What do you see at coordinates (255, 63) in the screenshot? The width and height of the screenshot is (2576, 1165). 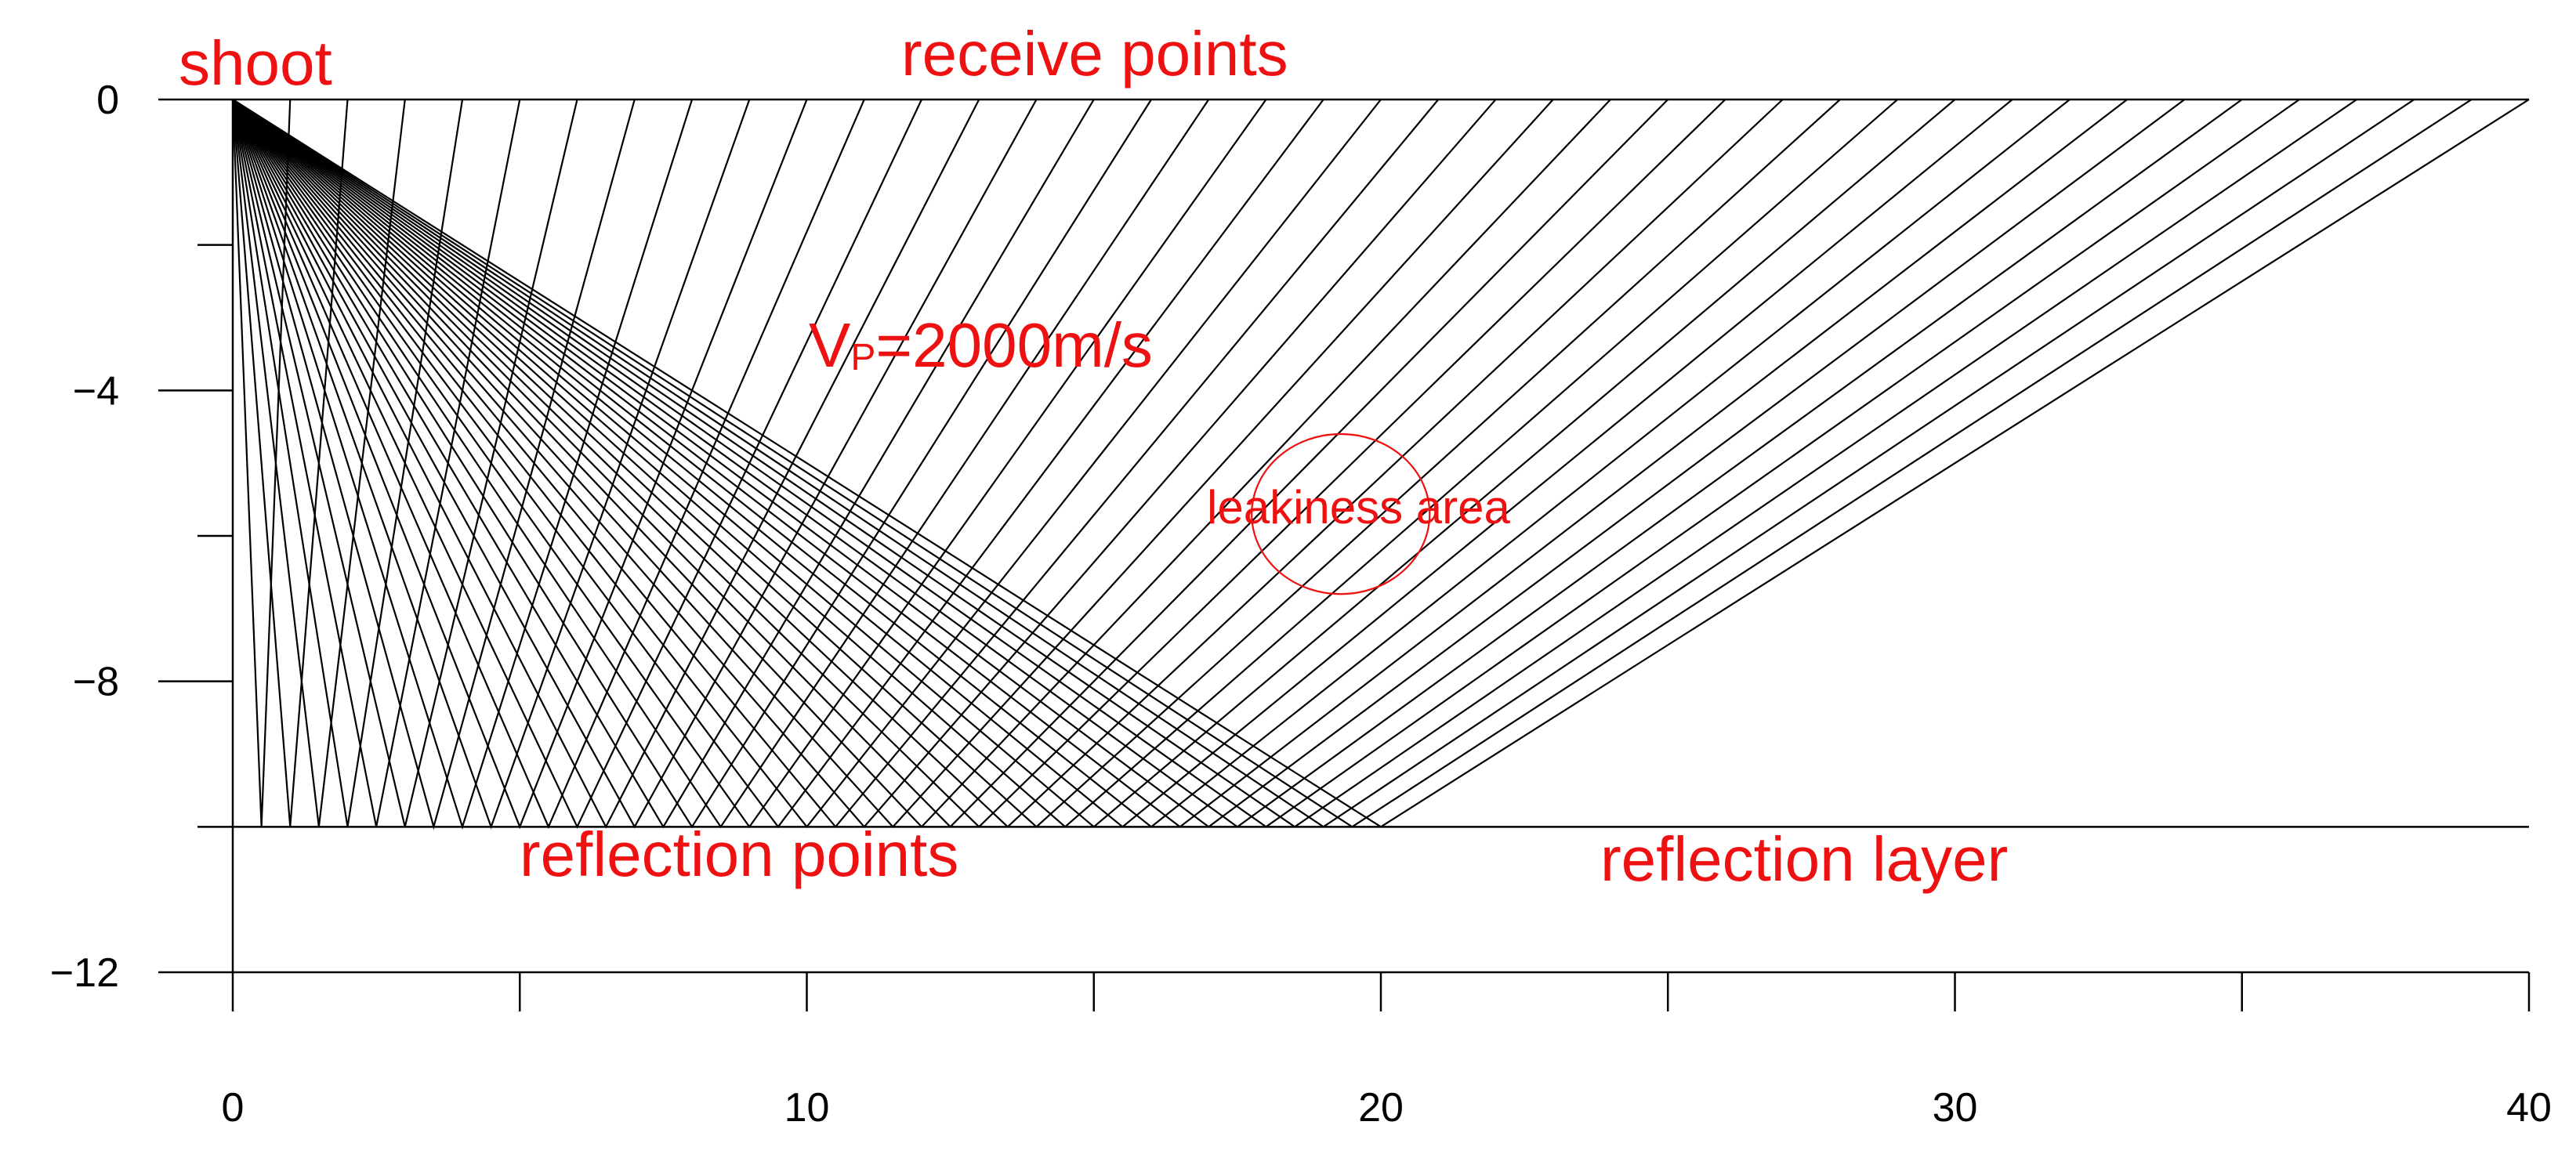 I see `shoot-label: shoot` at bounding box center [255, 63].